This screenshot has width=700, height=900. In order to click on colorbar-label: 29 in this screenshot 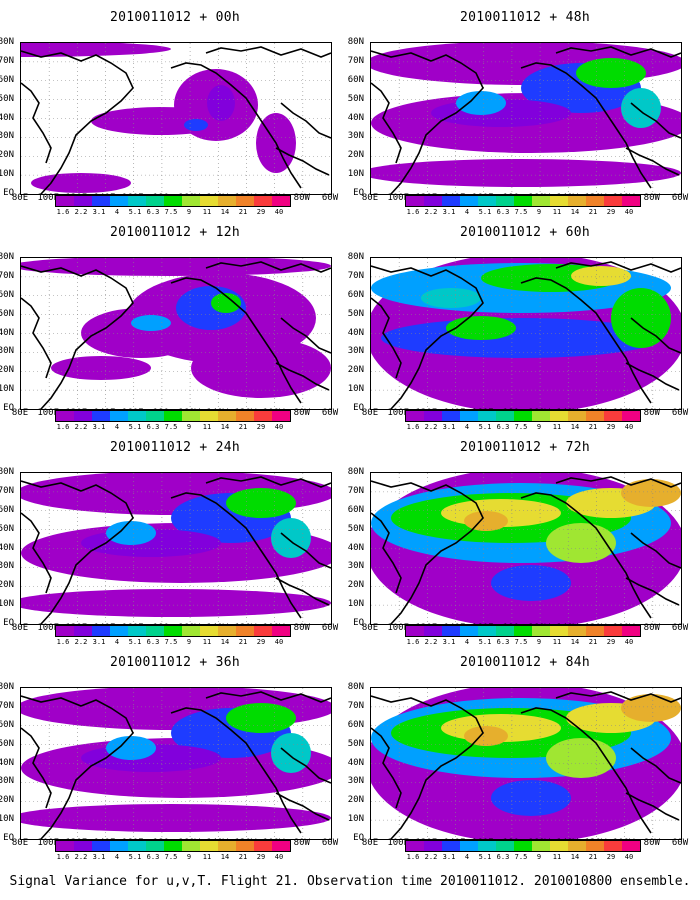, I will do `click(261, 857)`.